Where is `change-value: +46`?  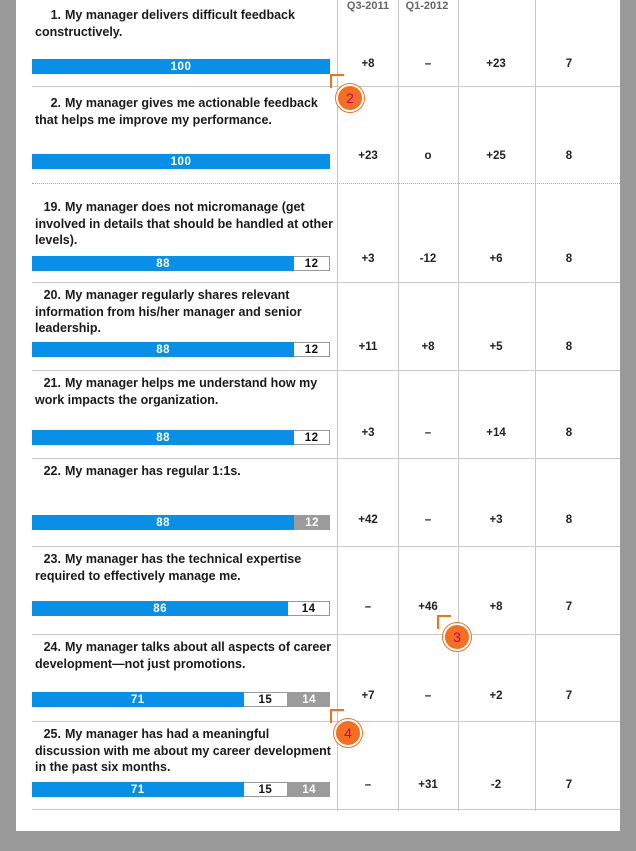
change-value: +46 is located at coordinates (428, 607).